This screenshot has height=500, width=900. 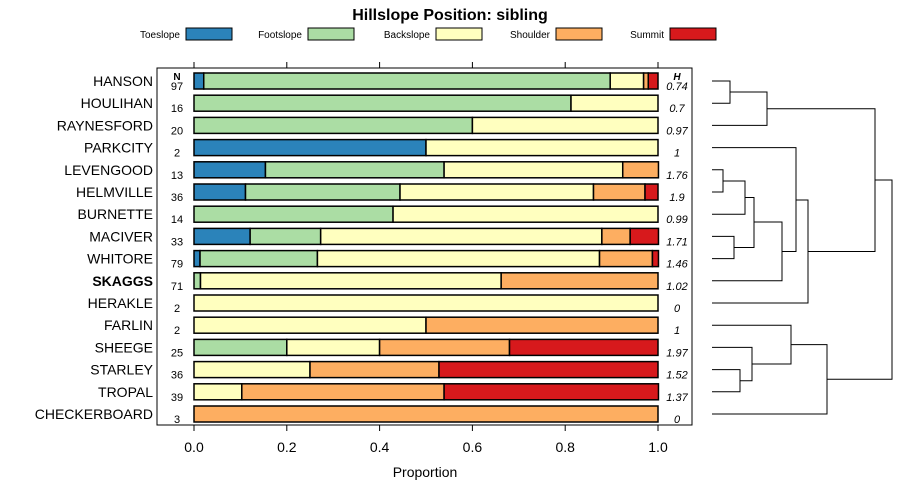 I want to click on h-value: 0.99, so click(x=676, y=220).